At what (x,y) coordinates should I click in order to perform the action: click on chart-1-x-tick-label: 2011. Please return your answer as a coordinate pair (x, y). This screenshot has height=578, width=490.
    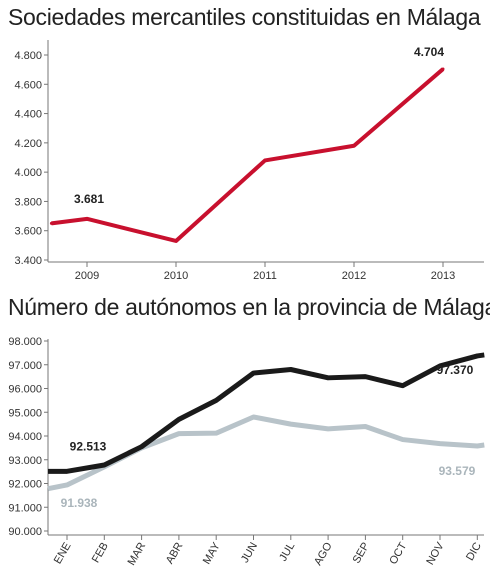
    Looking at the image, I should click on (265, 276).